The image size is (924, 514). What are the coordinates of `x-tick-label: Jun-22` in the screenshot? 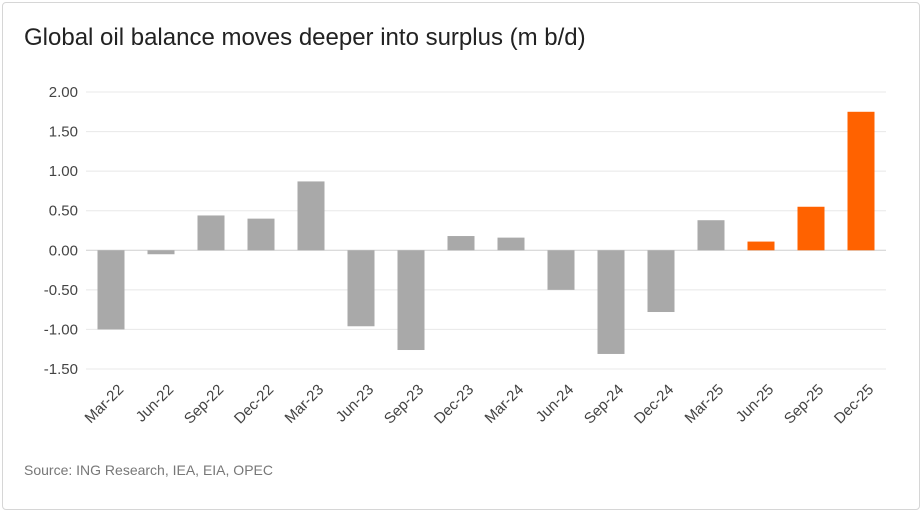 It's located at (155, 403).